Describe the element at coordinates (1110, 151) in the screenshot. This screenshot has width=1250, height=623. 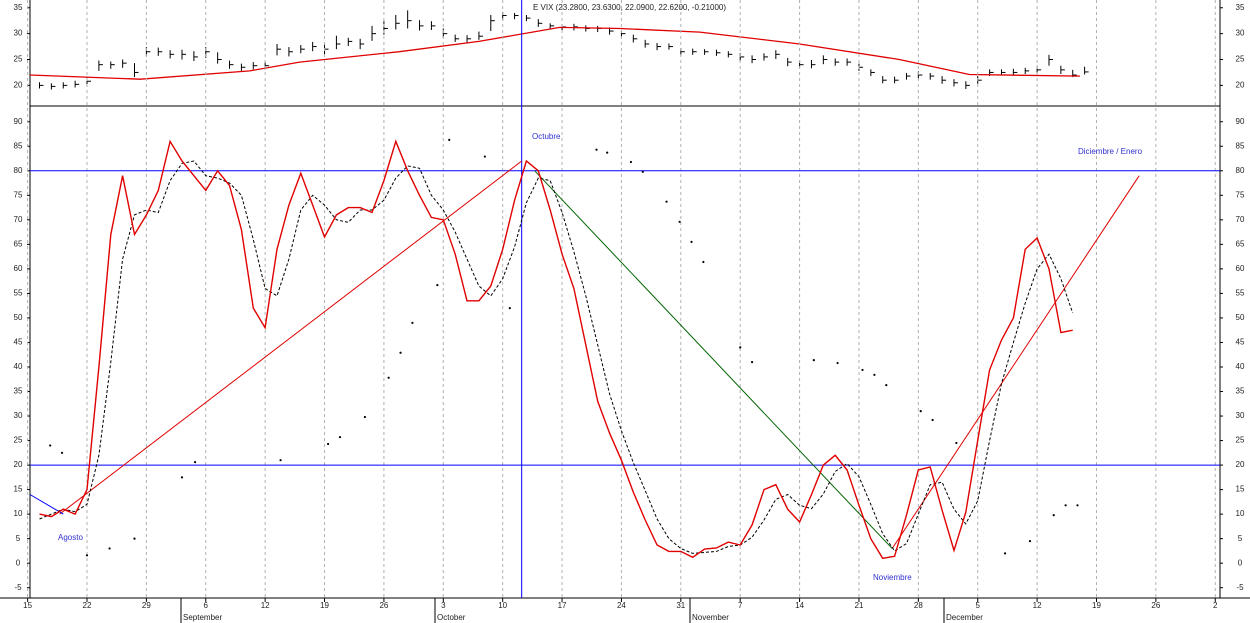
I see `annotation: Diciembre / Enero` at that location.